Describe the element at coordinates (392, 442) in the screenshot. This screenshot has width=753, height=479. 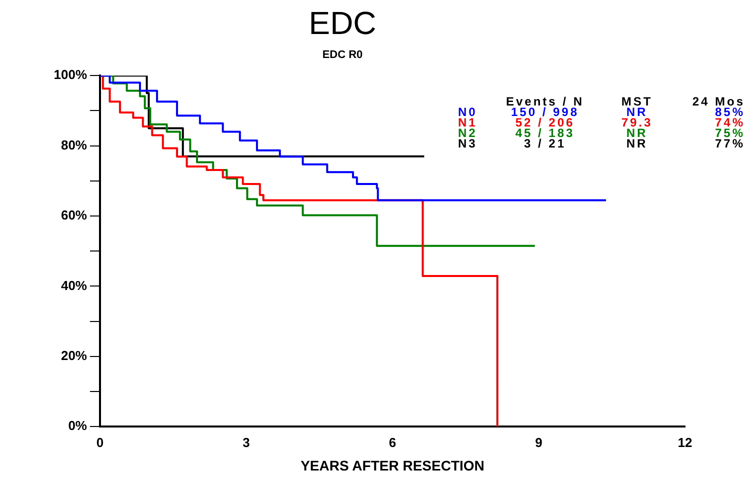
I see `x-tick-label: 6` at that location.